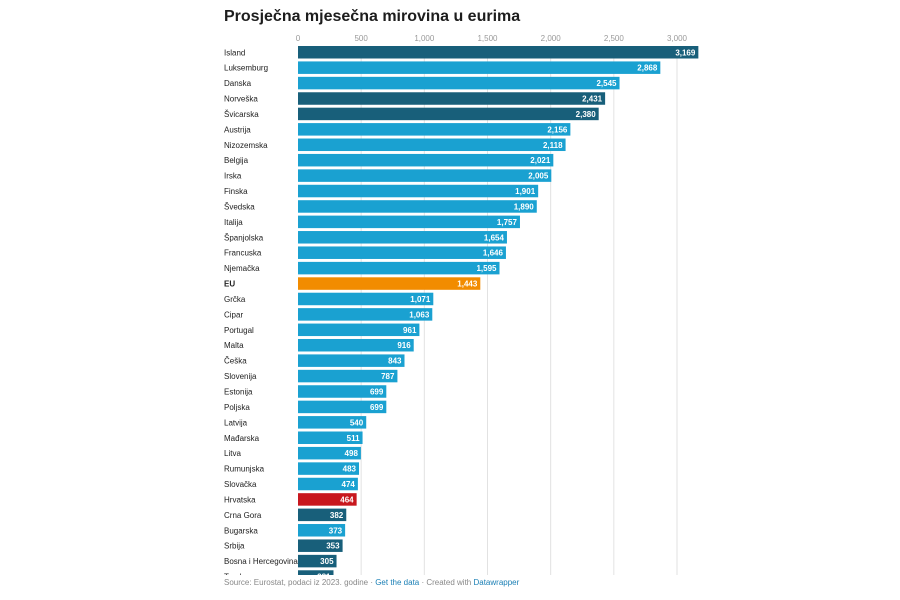  I want to click on category-label: Italija, so click(233, 222).